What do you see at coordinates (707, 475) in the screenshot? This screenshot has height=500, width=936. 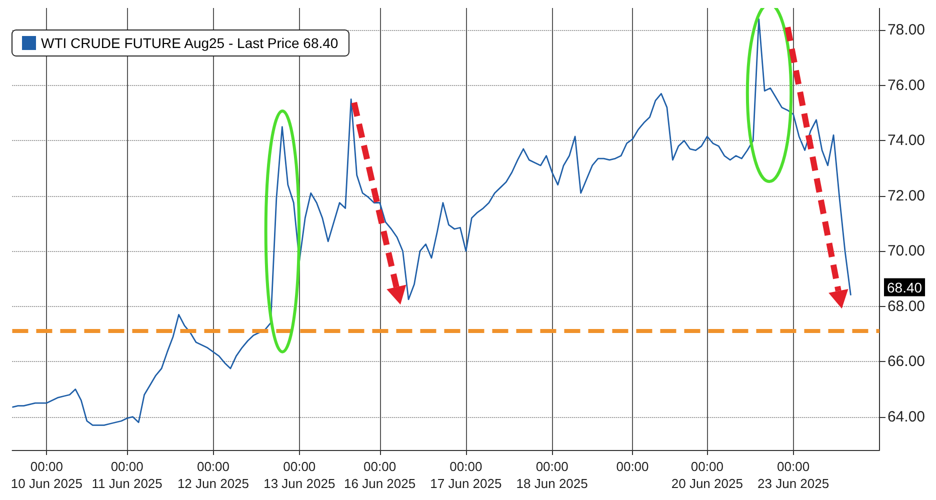 I see `x-tick-label: 00:00 20 Jun 2025` at bounding box center [707, 475].